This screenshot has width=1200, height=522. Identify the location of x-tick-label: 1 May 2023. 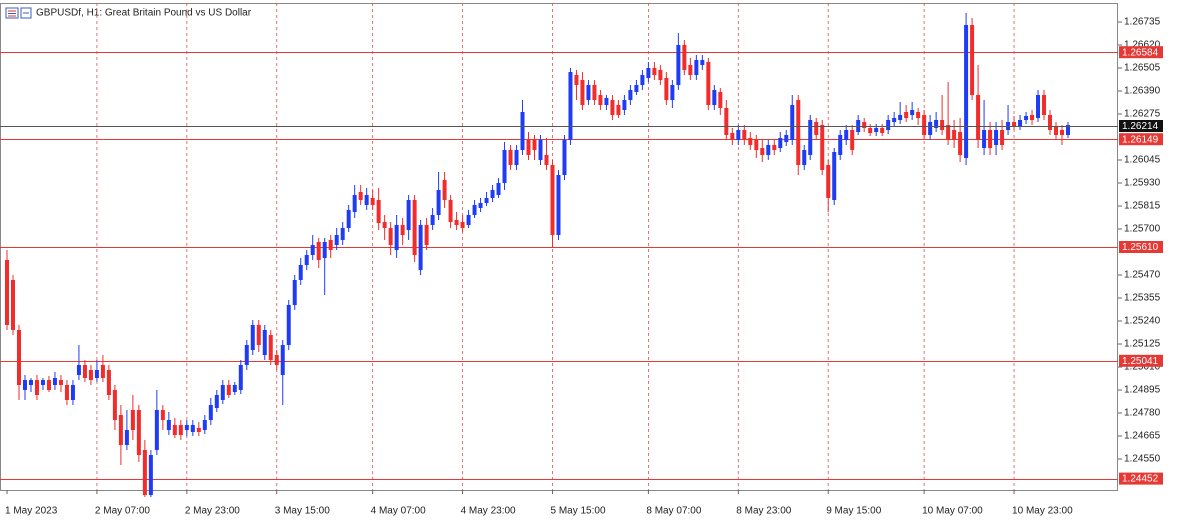
(31, 511).